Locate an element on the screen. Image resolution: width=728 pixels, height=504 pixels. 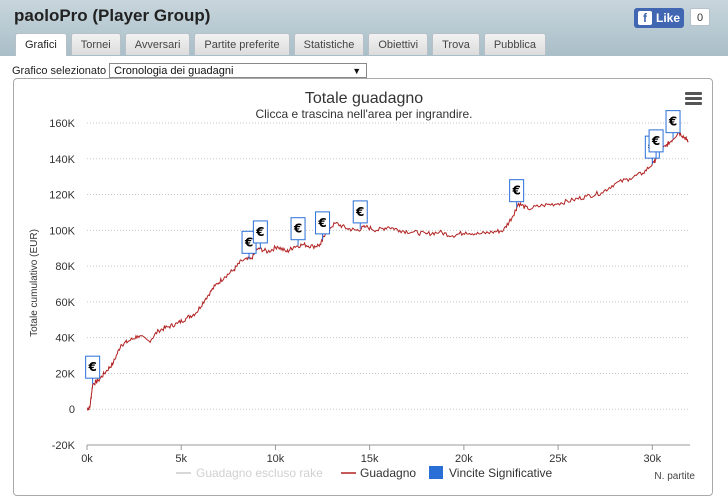
x-tick-labels: 0k 5k 10k 15k 20k 25k 30k is located at coordinates (385, 454).